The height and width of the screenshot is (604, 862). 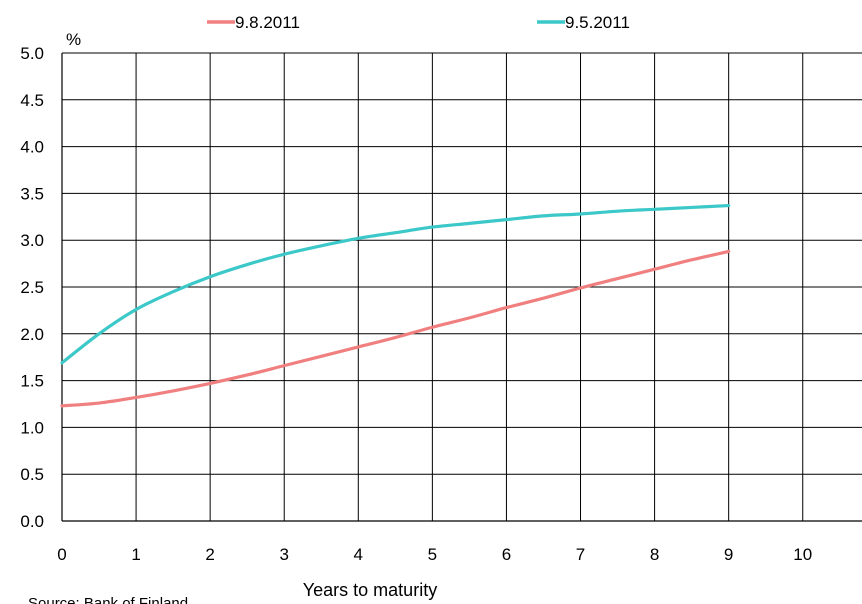 I want to click on y-tick-label: 1.5, so click(x=32, y=381).